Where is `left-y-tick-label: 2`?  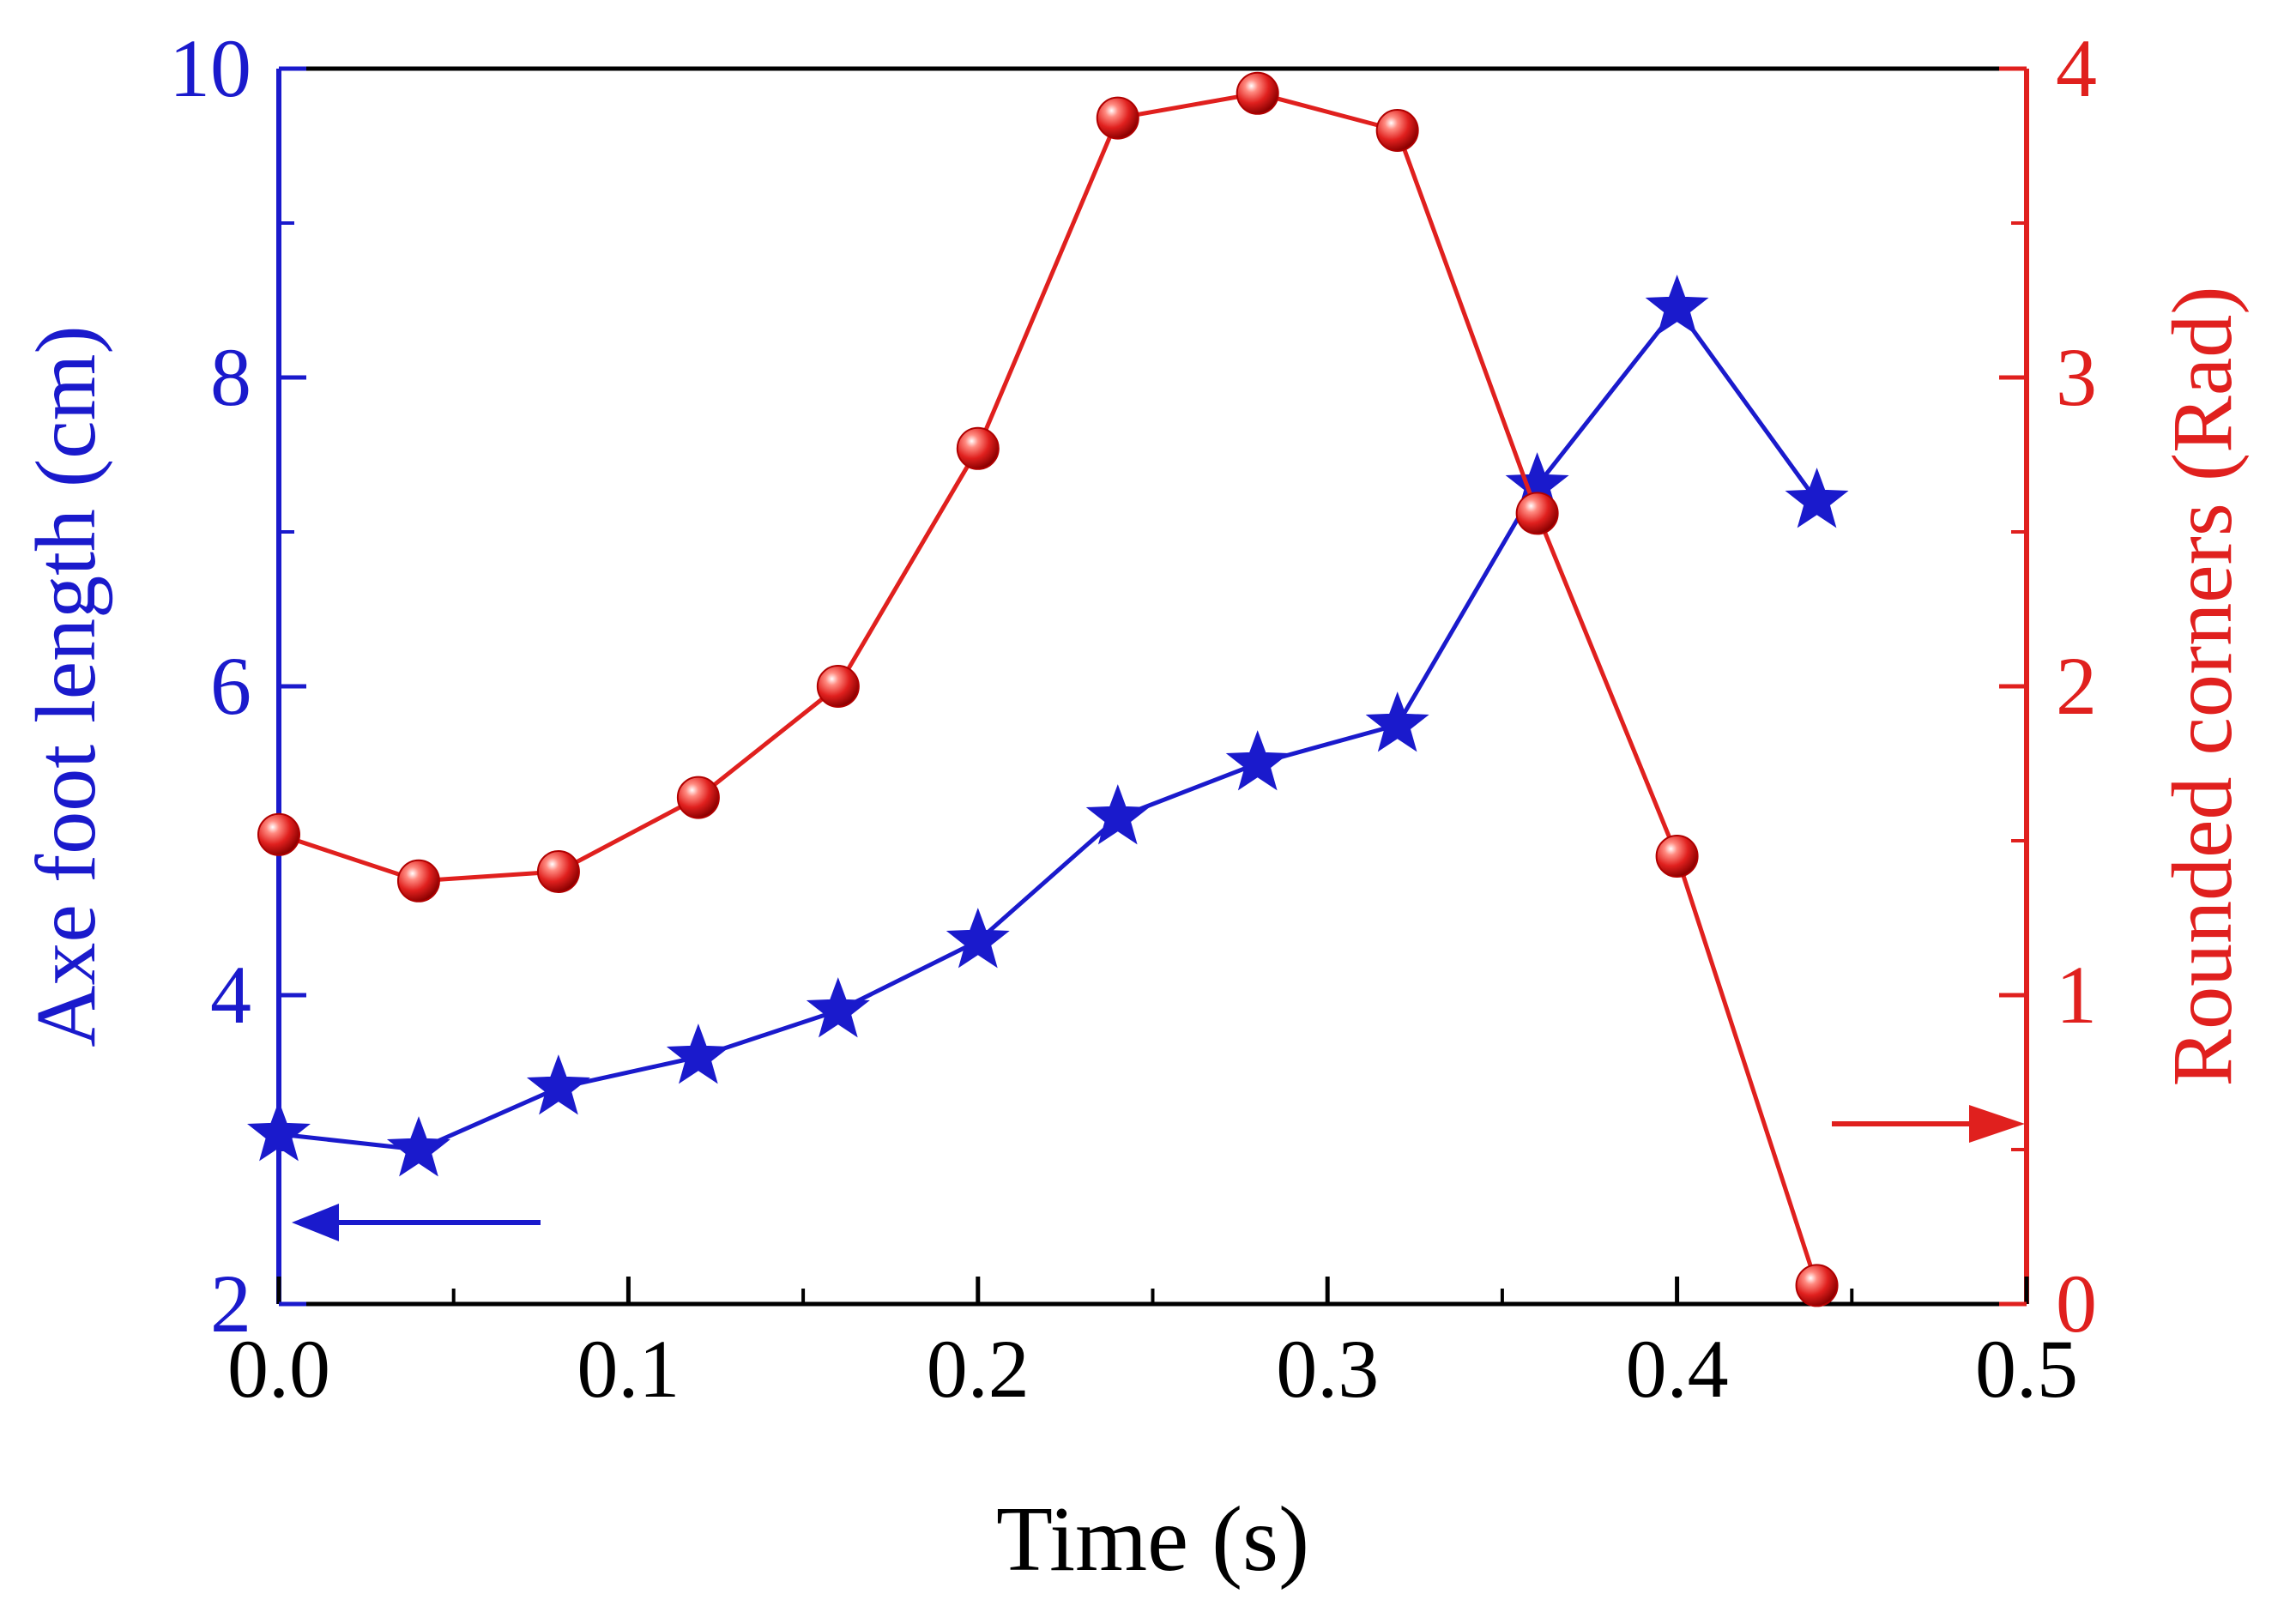 left-y-tick-label: 2 is located at coordinates (231, 1303).